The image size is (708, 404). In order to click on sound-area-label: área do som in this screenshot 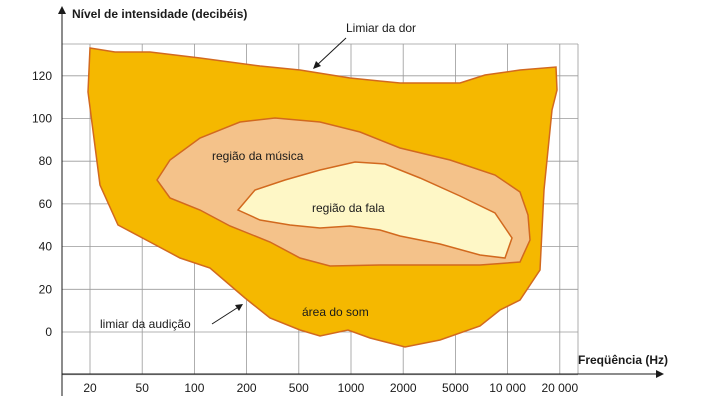, I will do `click(335, 312)`.